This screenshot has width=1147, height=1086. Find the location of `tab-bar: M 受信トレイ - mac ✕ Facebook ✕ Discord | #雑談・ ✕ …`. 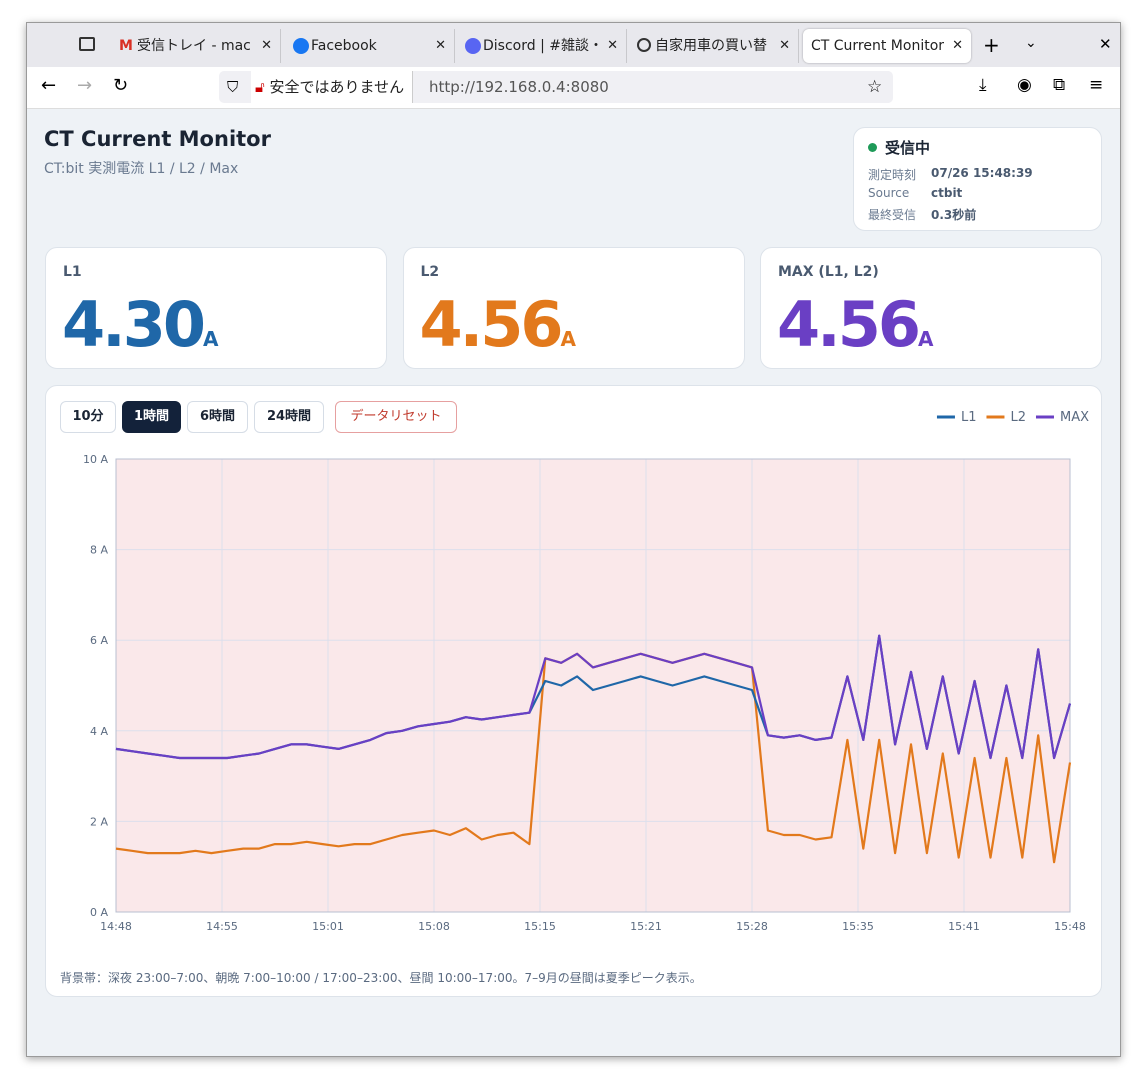

tab-bar: M 受信トレイ - mac ✕ Facebook ✕ Discord | #雑談・ ✕ … is located at coordinates (573, 45).